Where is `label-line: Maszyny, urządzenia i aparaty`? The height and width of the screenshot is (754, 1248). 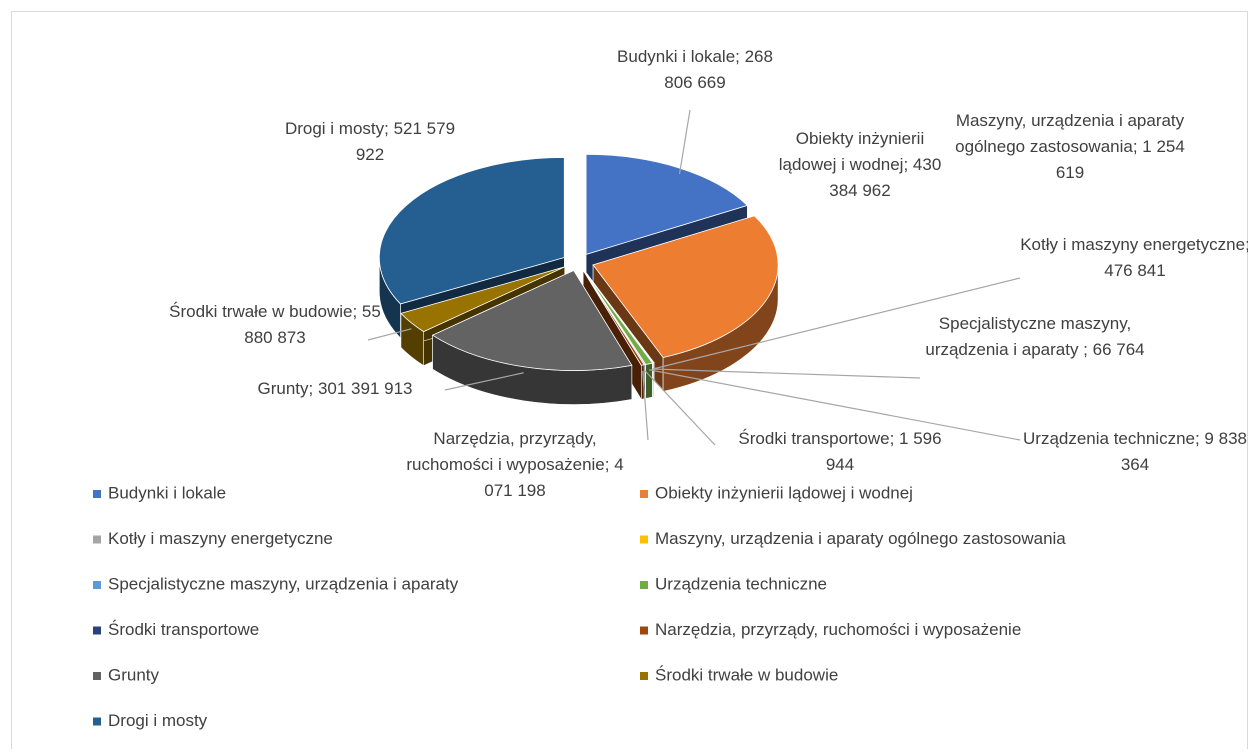 label-line: Maszyny, urządzenia i aparaty is located at coordinates (1070, 120).